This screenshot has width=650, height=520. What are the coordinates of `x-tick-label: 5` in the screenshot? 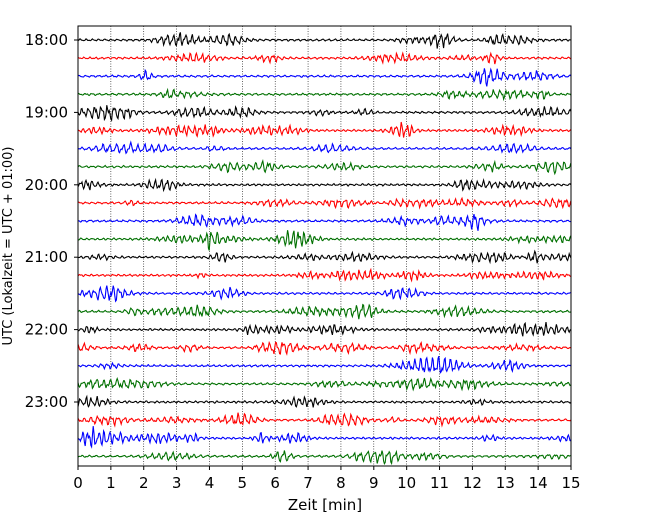 It's located at (243, 483).